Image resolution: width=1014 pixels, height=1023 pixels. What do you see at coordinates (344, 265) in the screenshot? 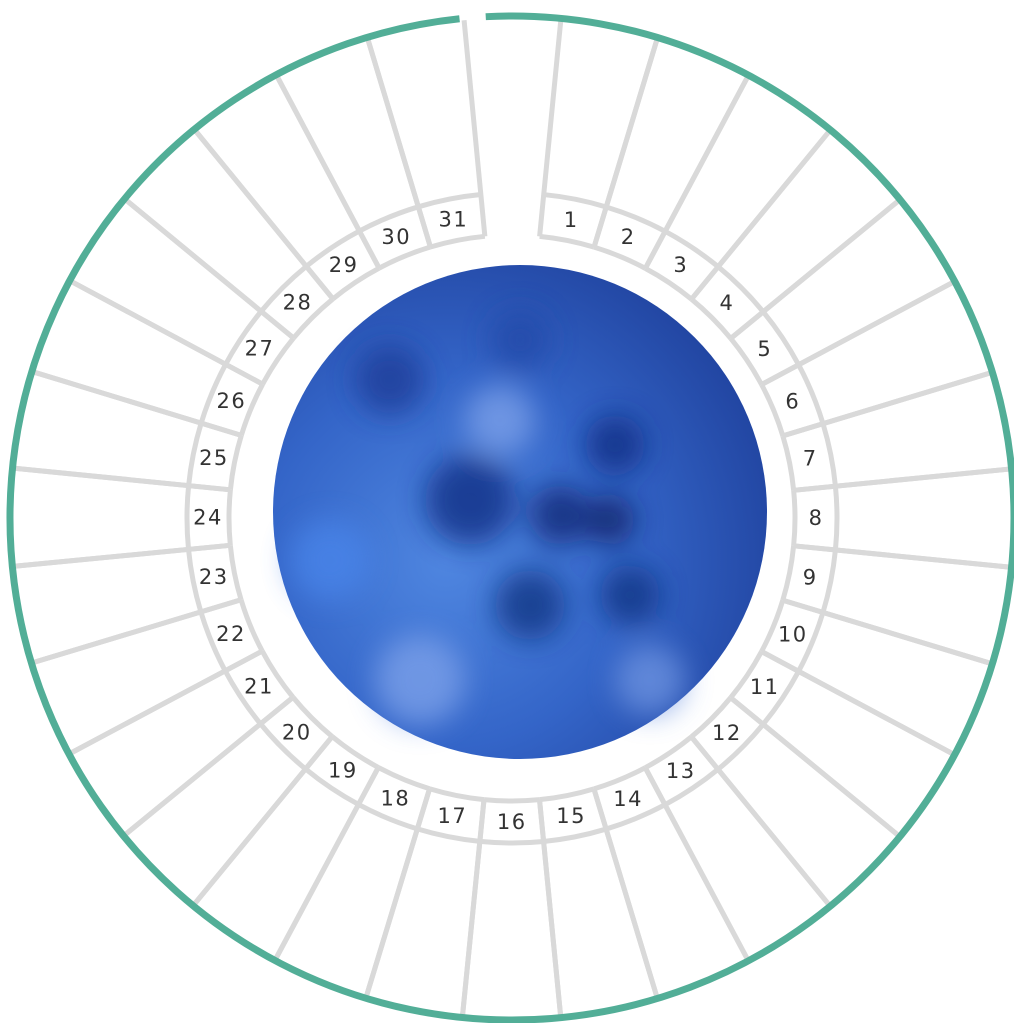
I see `day-label: 29` at bounding box center [344, 265].